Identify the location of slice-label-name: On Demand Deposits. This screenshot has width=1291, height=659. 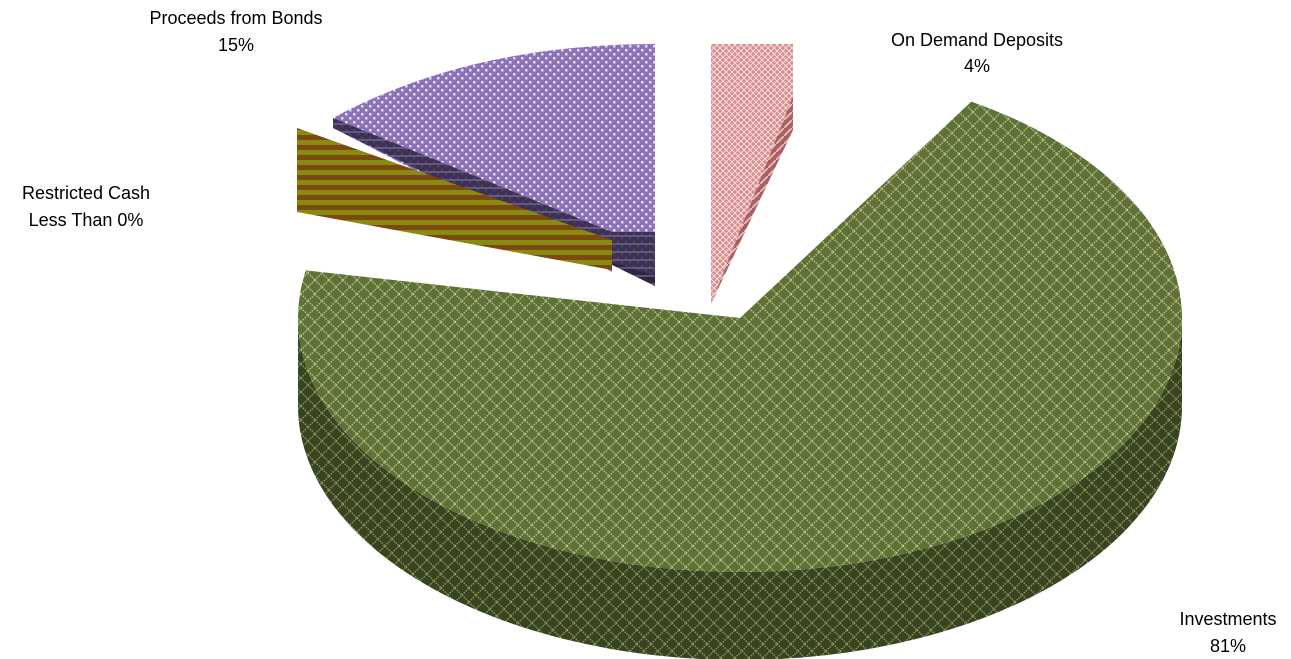
(977, 40).